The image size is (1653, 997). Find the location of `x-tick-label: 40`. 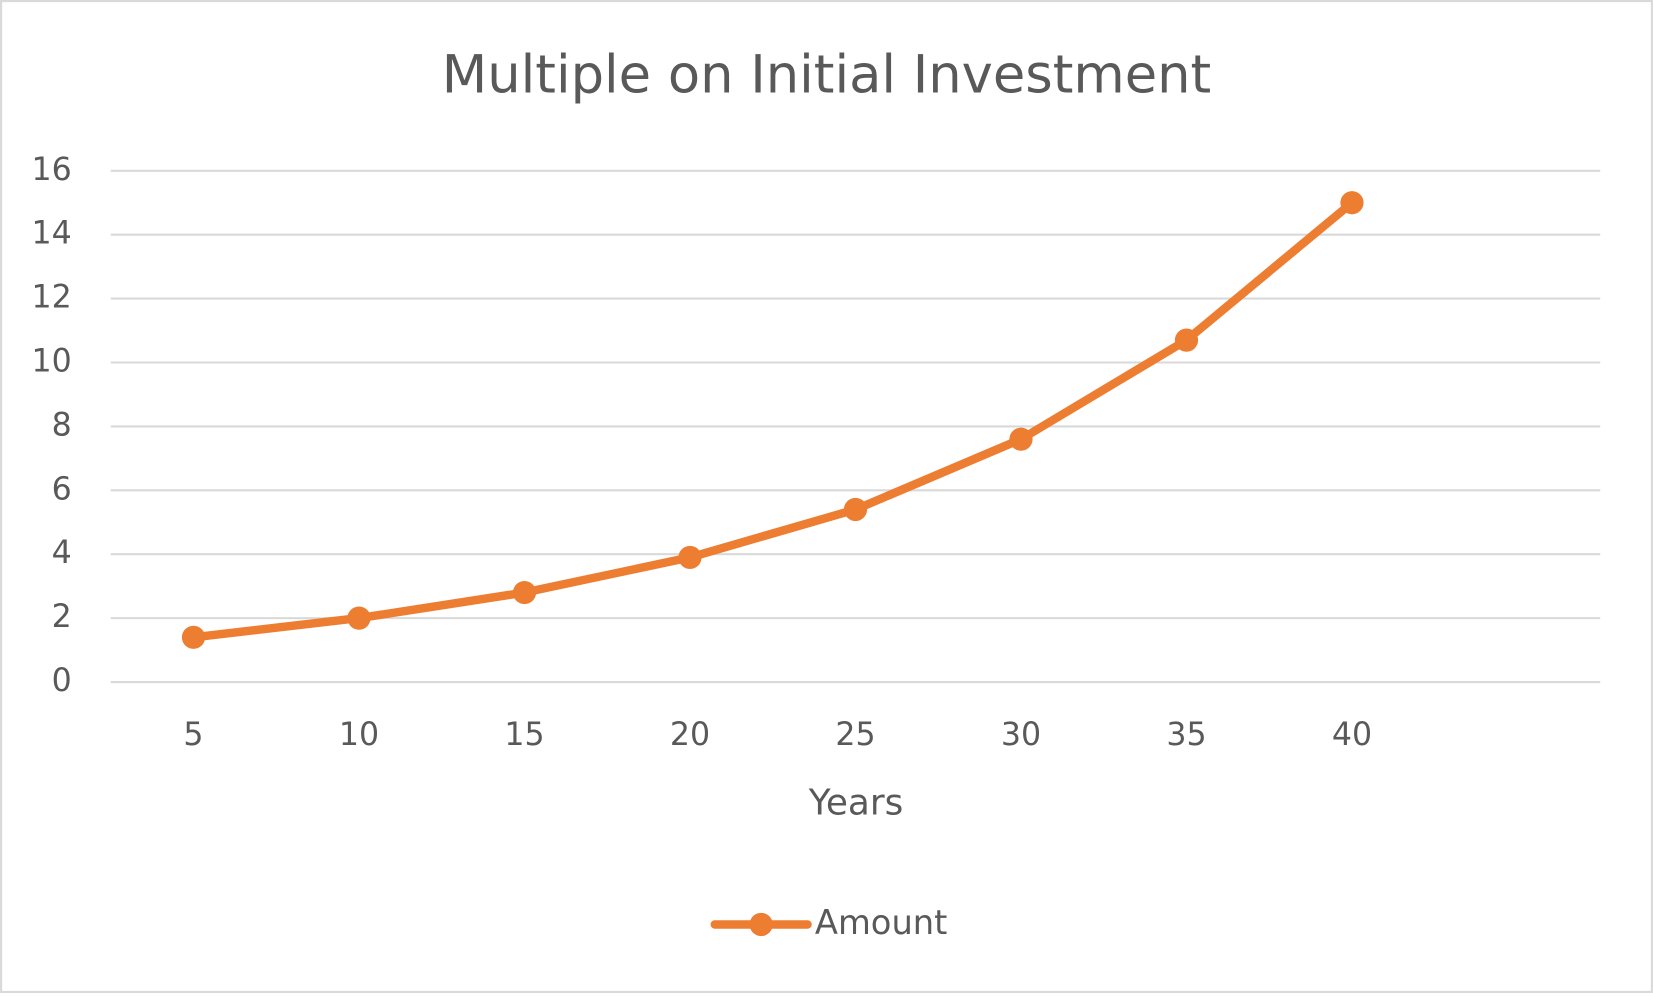

x-tick-label: 40 is located at coordinates (1352, 735).